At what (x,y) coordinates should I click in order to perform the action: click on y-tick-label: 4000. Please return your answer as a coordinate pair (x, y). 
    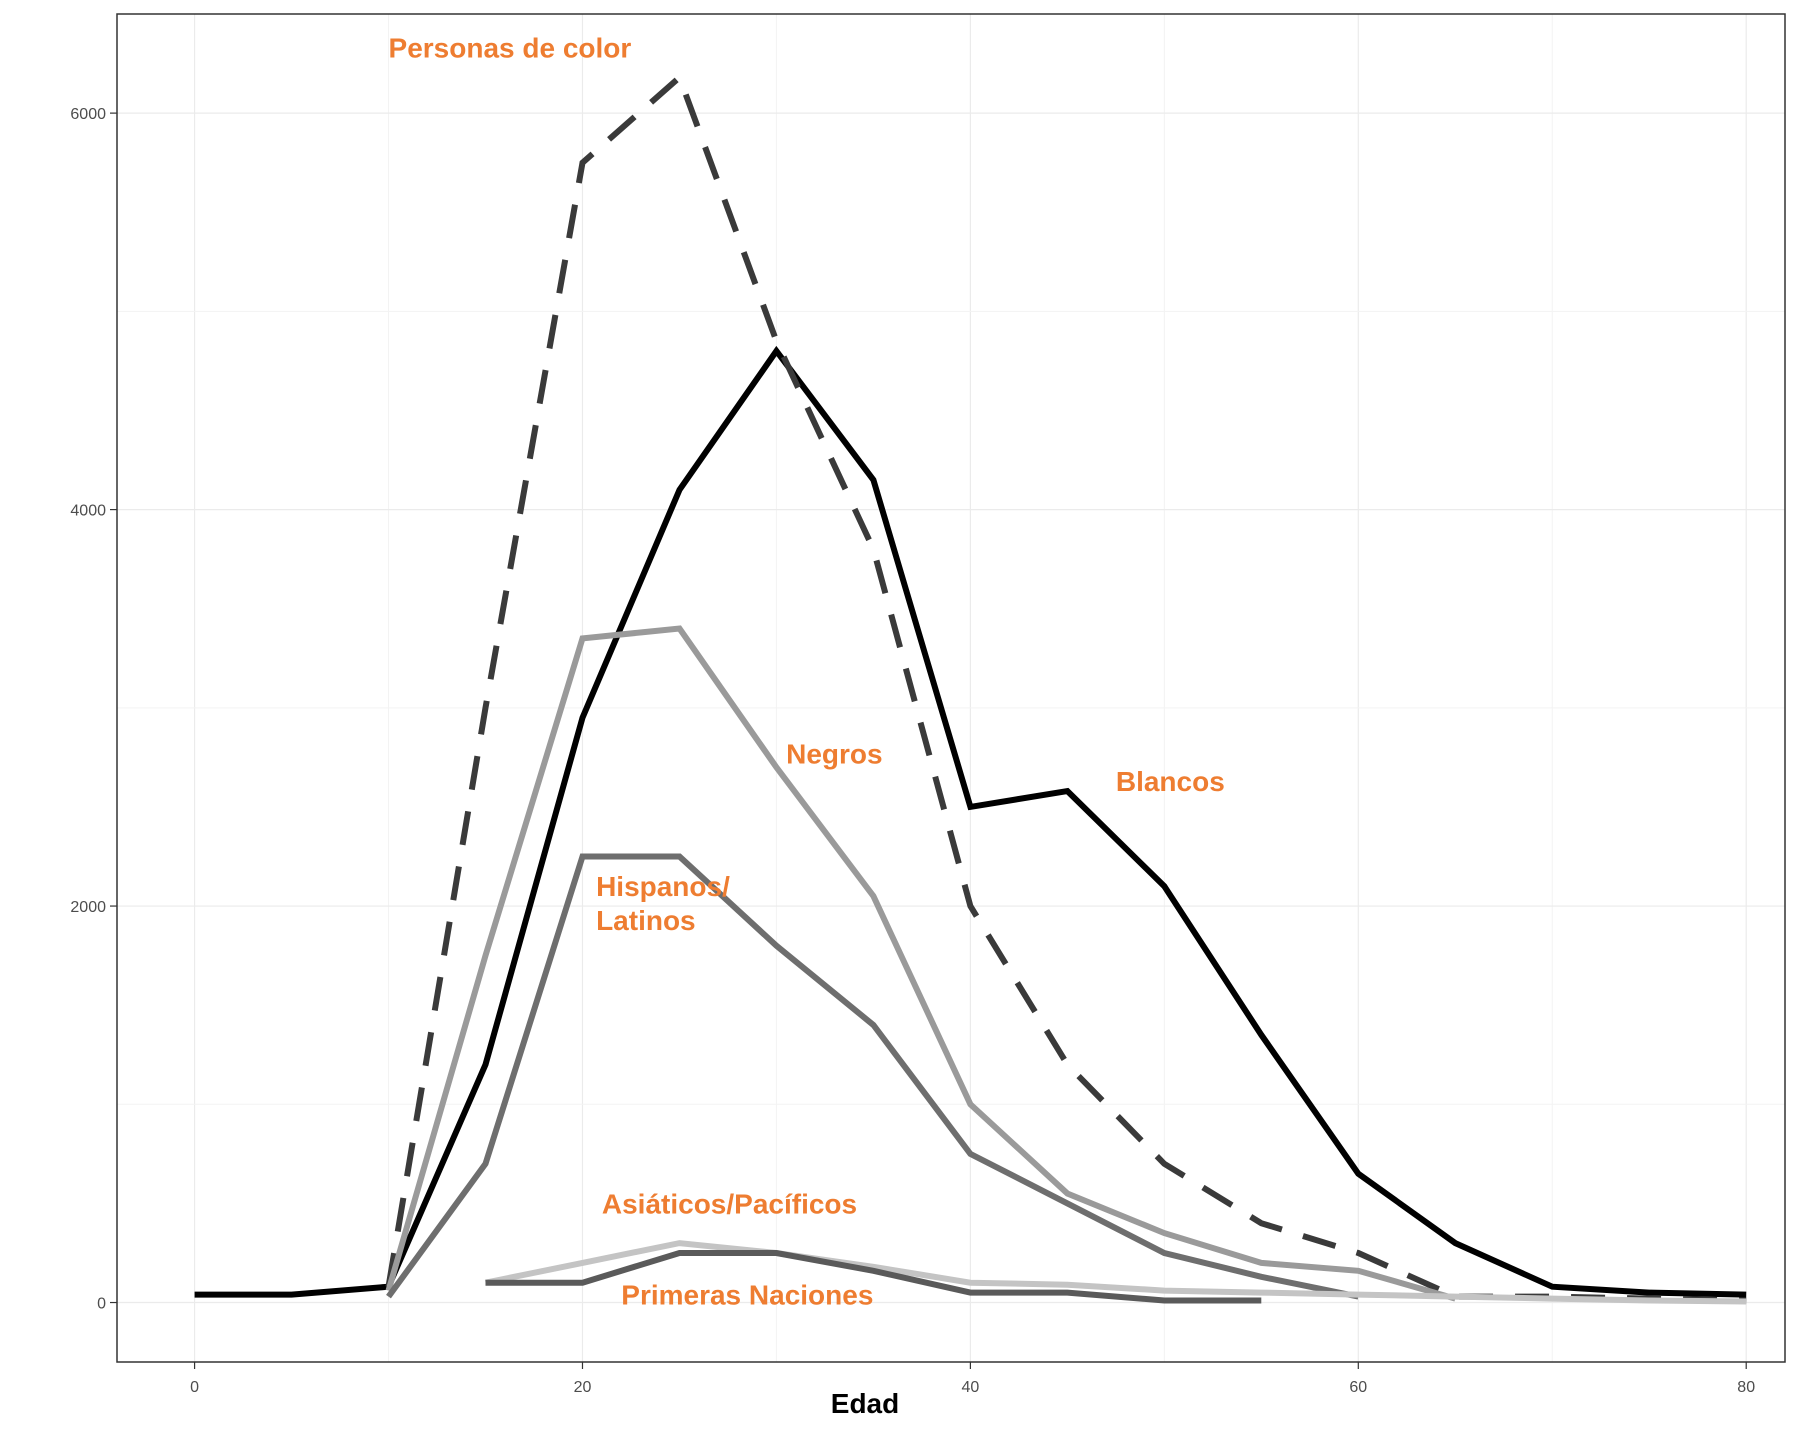
    Looking at the image, I should click on (88, 511).